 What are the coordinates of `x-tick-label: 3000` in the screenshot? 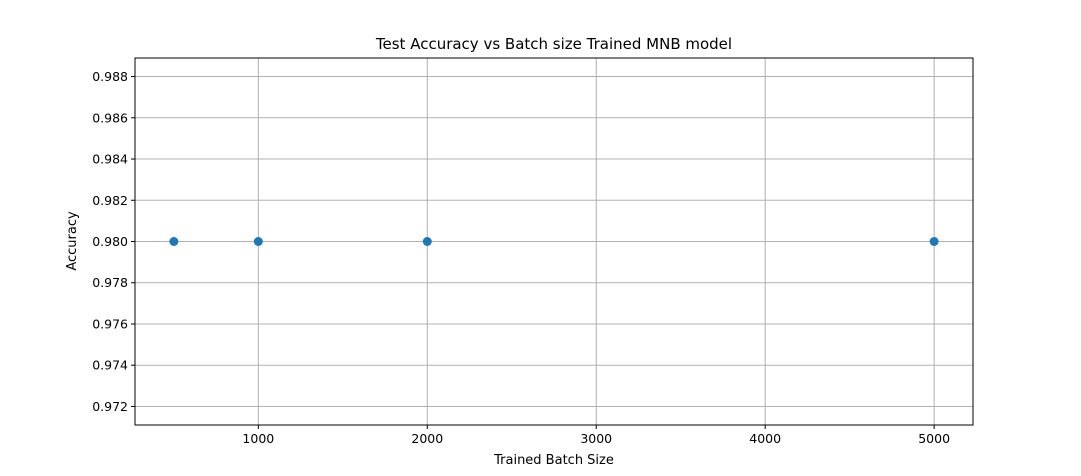 It's located at (596, 438).